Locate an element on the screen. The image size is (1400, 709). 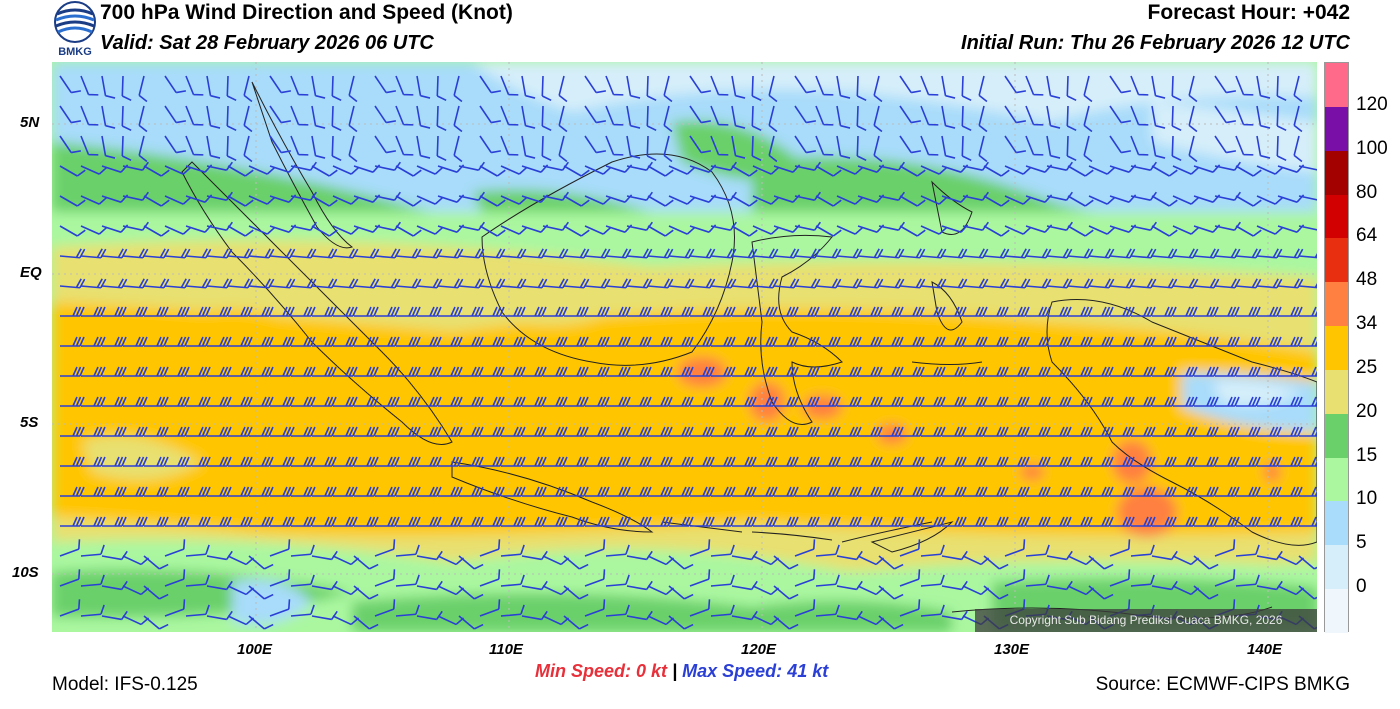
colorbar-label: 48 is located at coordinates (1367, 280).